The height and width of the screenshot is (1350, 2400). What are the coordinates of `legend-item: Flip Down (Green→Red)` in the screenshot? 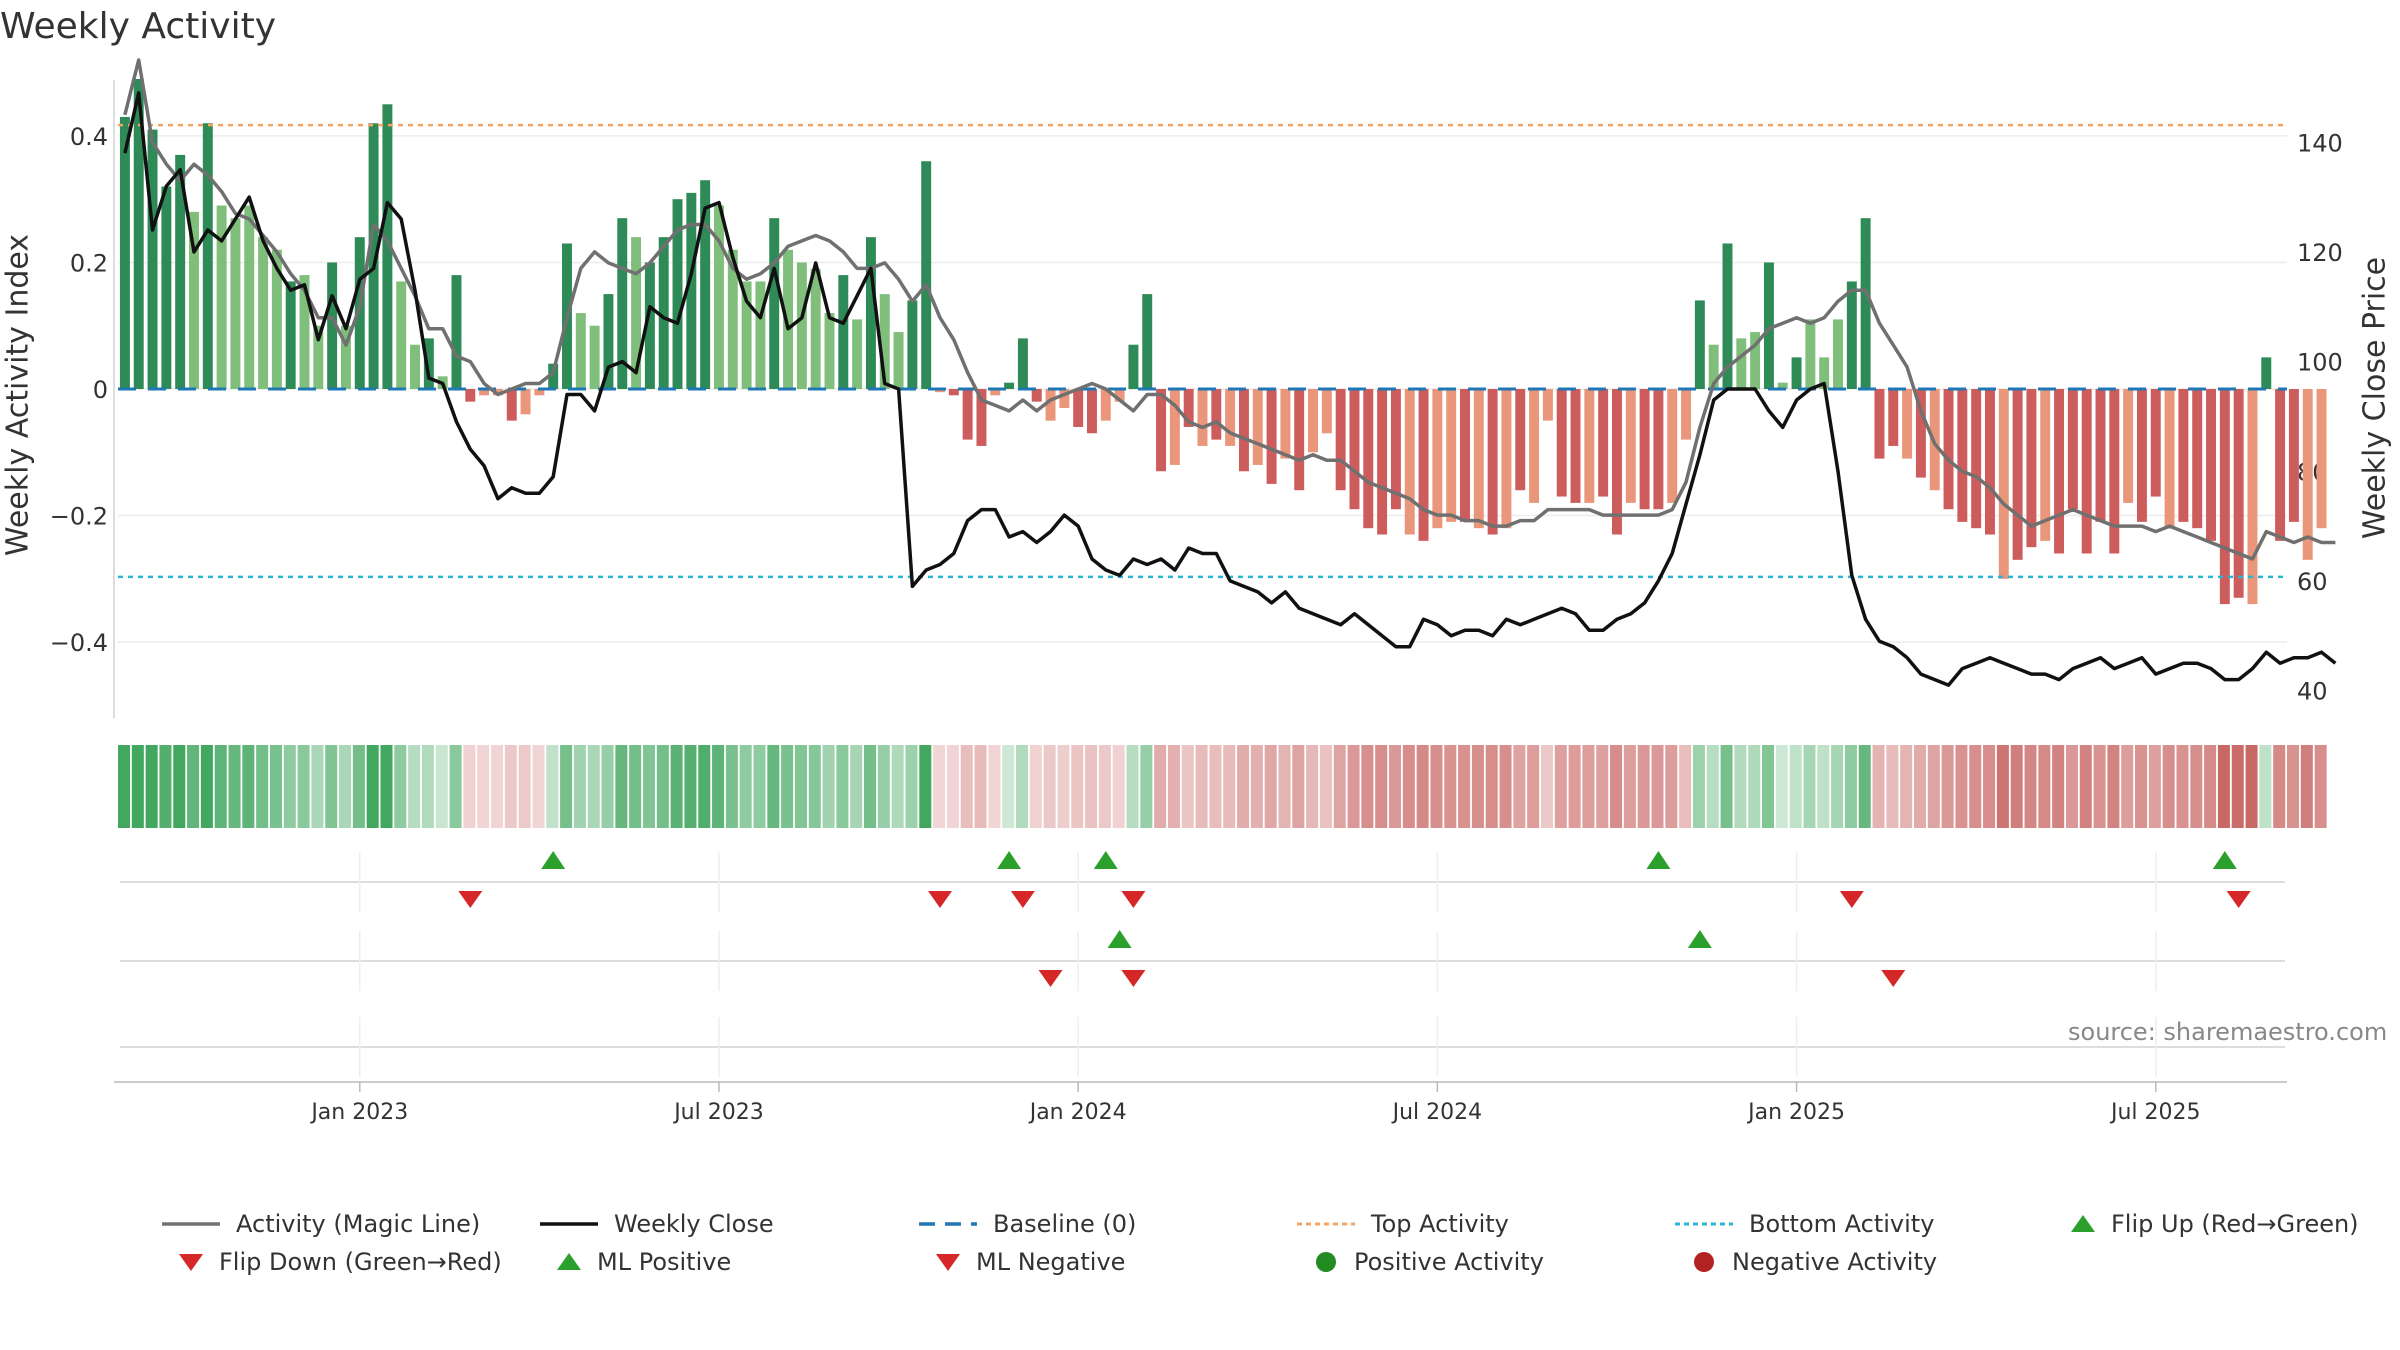 It's located at (339, 1262).